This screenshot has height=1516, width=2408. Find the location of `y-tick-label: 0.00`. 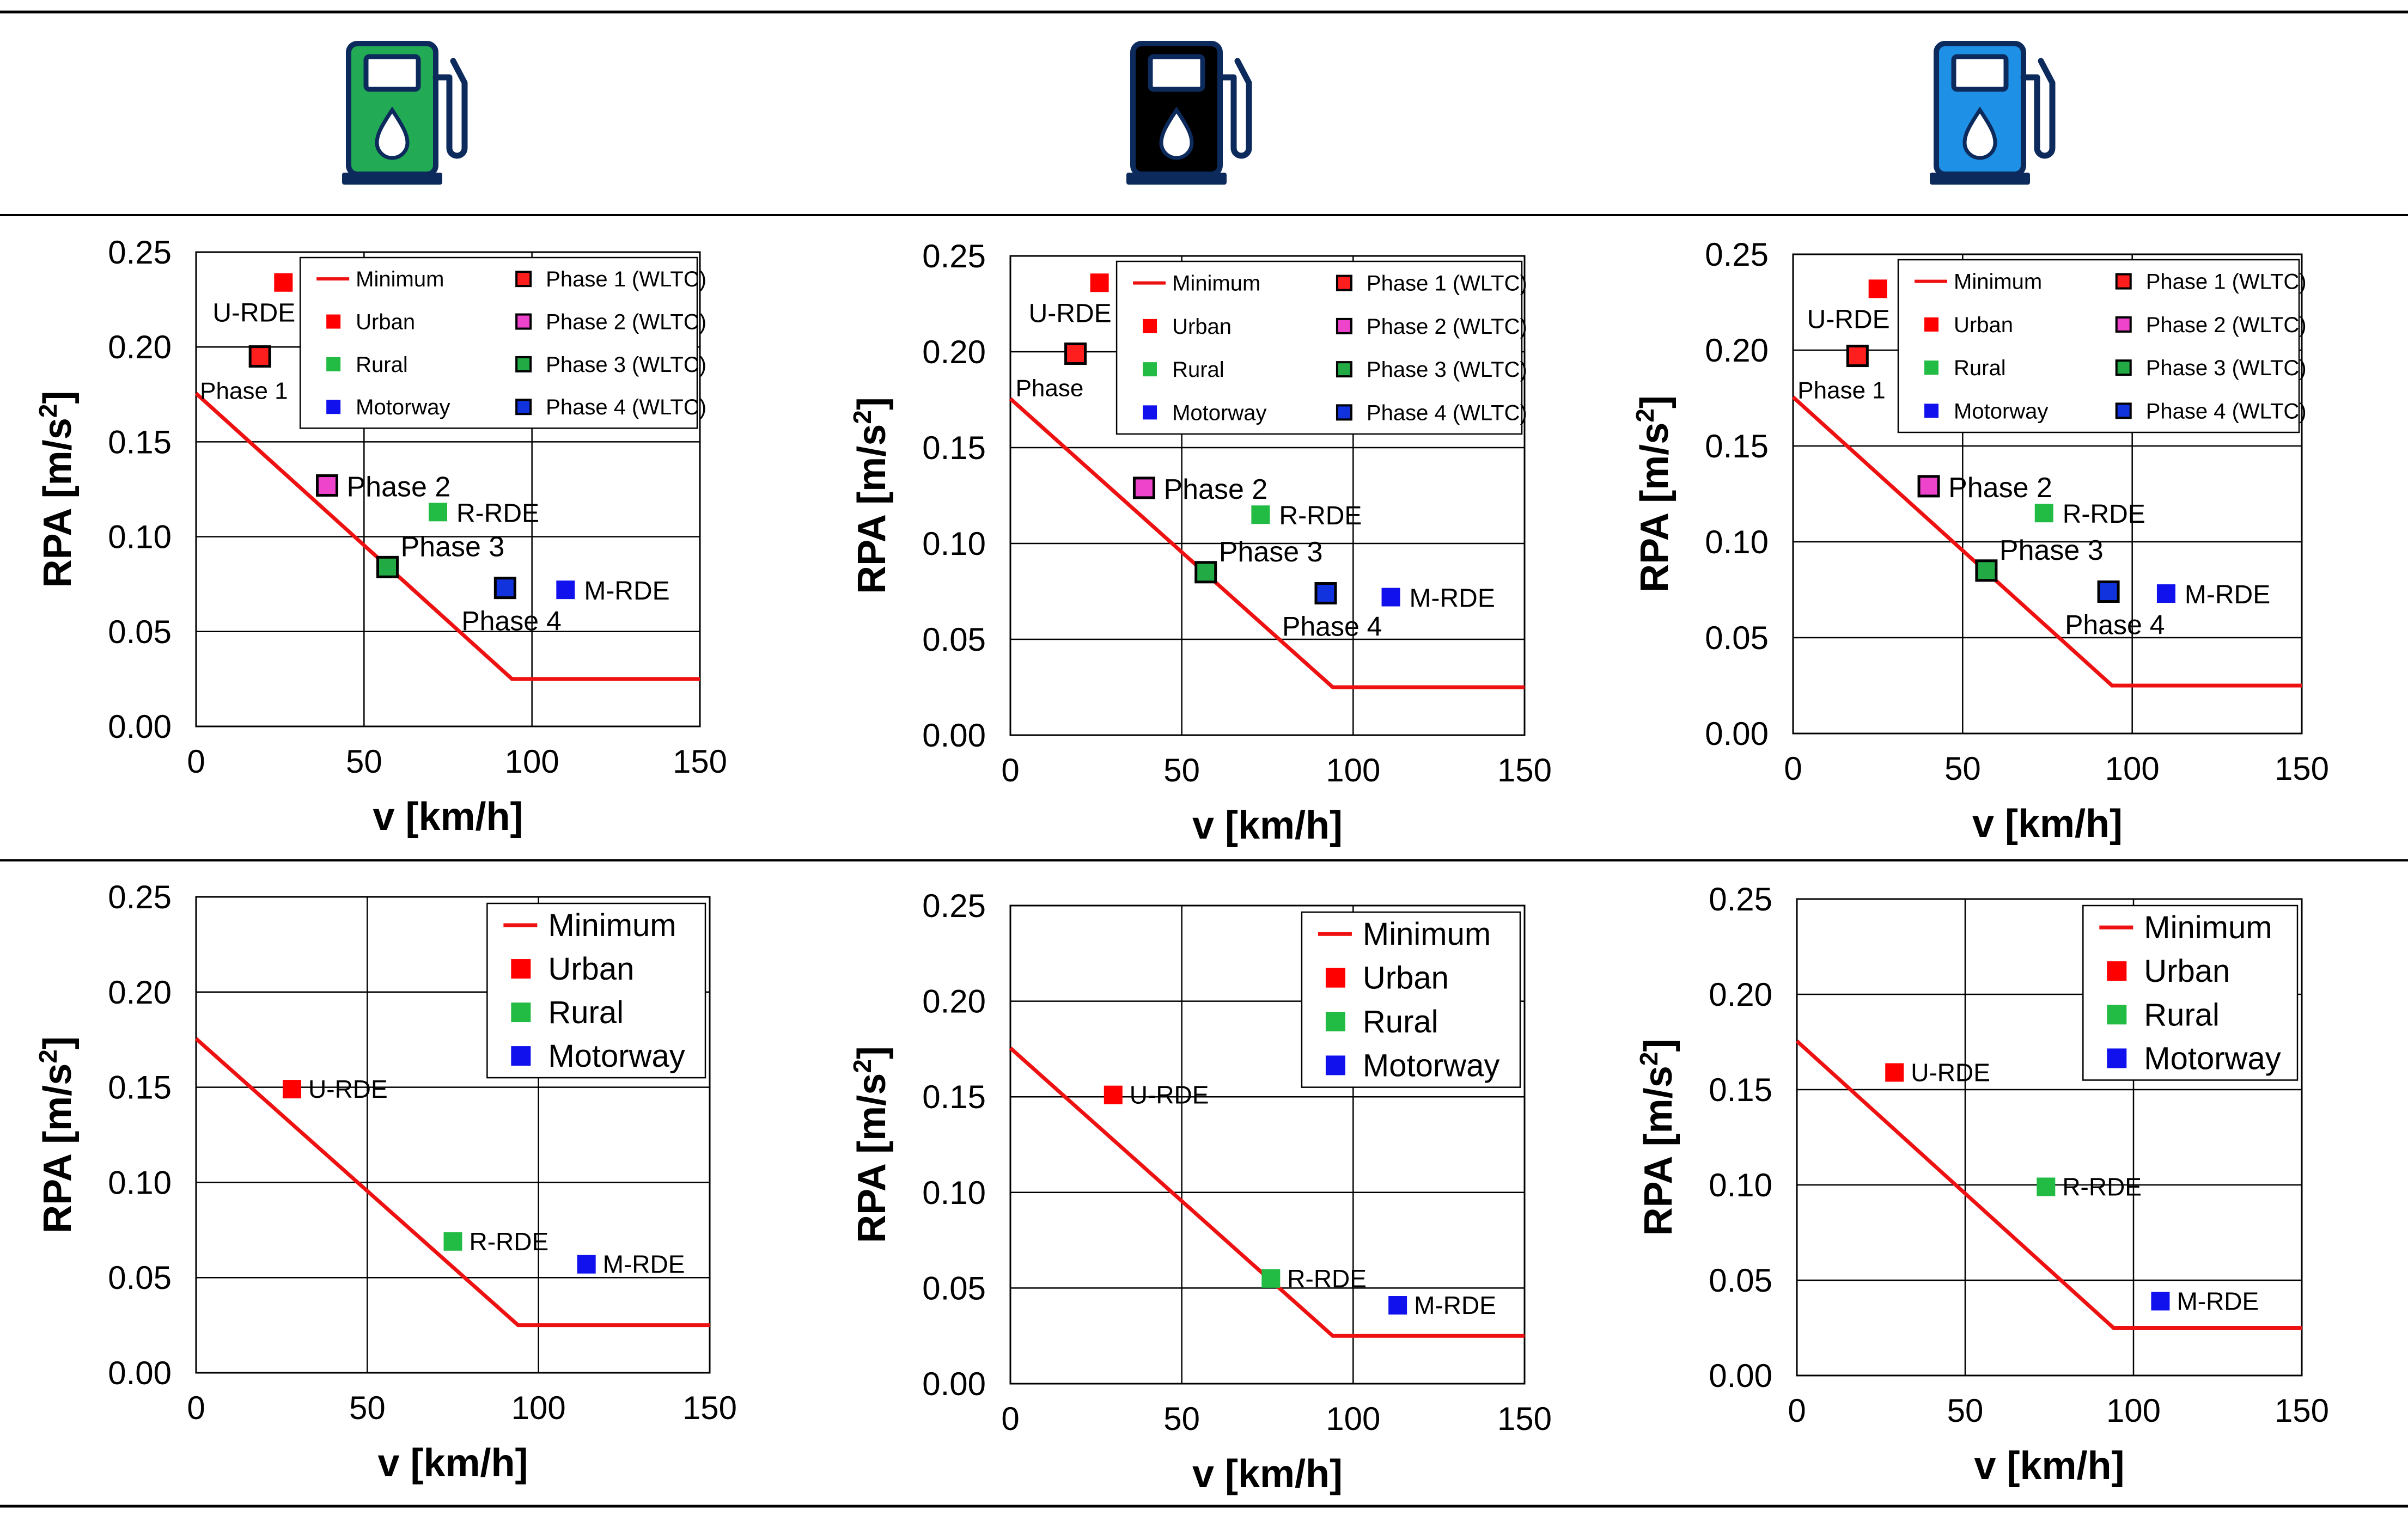

y-tick-label: 0.00 is located at coordinates (954, 735).